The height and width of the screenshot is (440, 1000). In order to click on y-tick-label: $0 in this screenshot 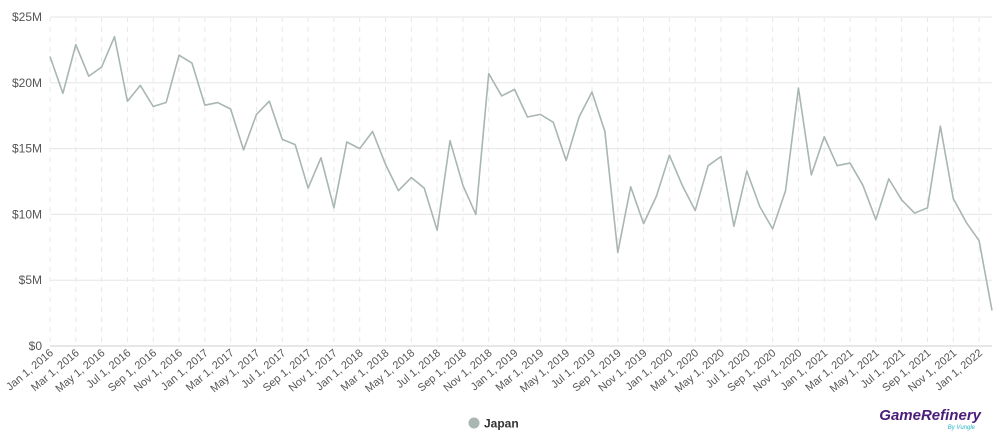, I will do `click(36, 346)`.